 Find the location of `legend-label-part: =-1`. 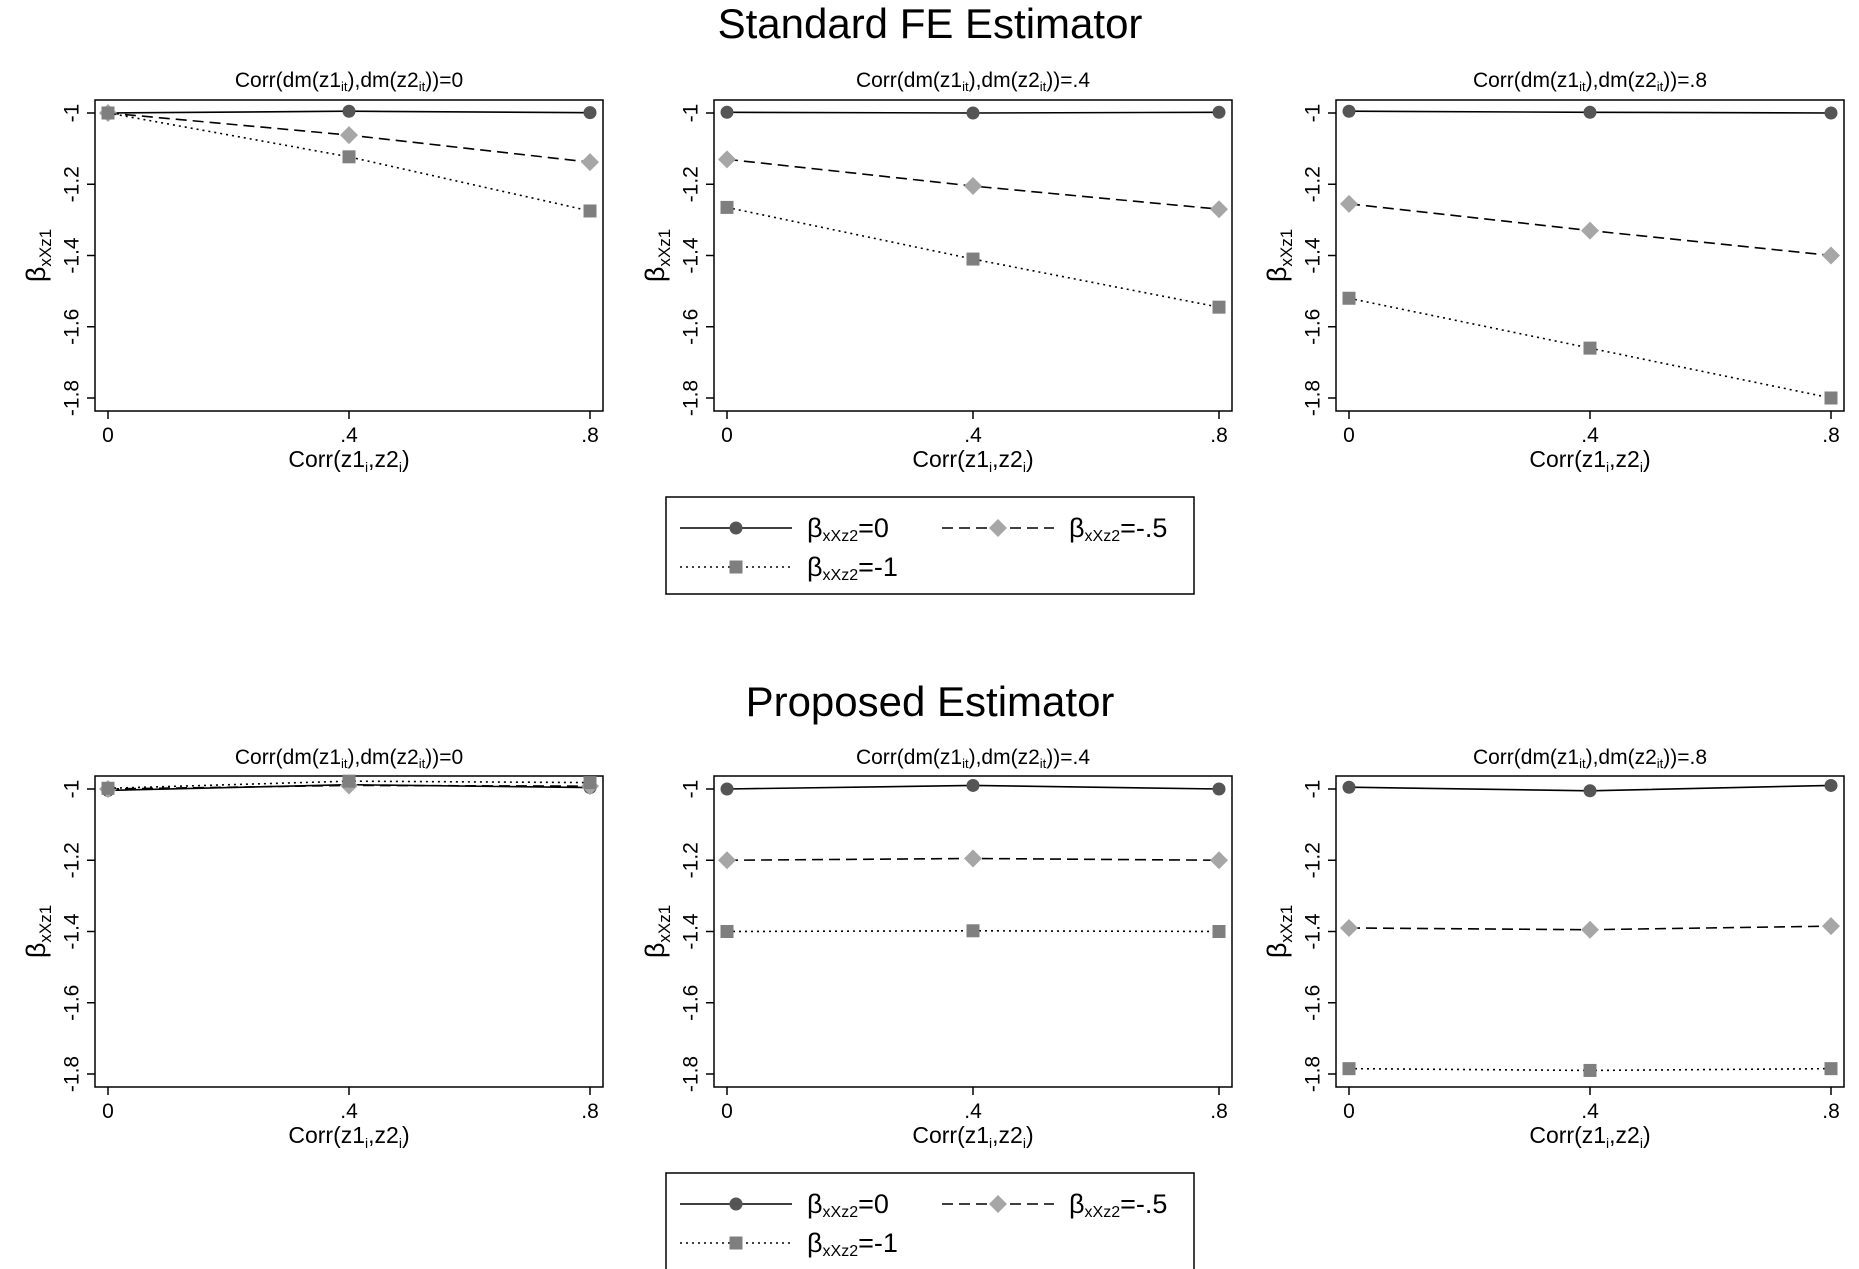

legend-label-part: =-1 is located at coordinates (878, 567).